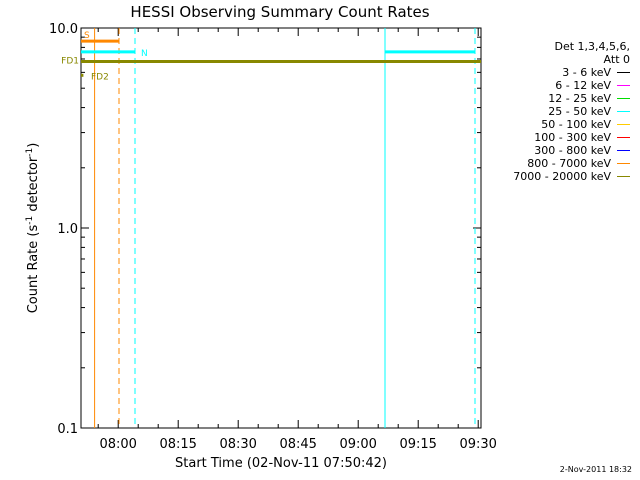  What do you see at coordinates (281, 463) in the screenshot?
I see `x-axis-label: Start Time (02-Nov-11 07:50:42)` at bounding box center [281, 463].